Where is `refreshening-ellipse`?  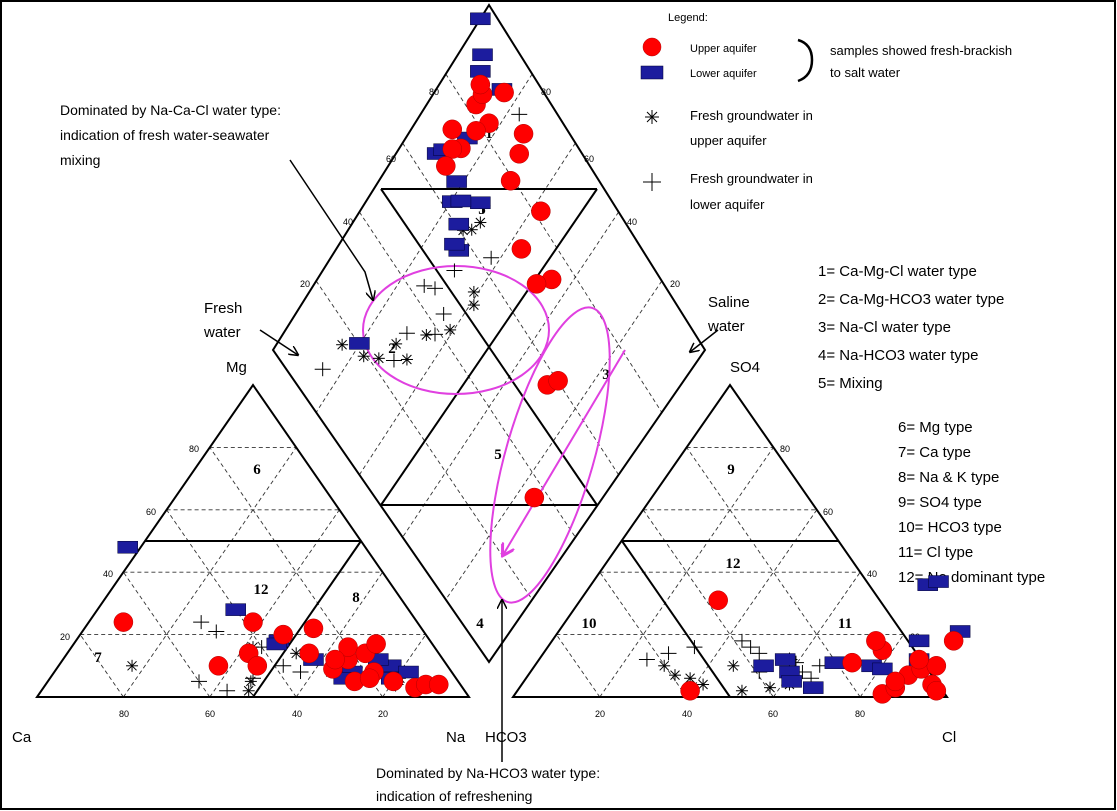 refreshening-ellipse is located at coordinates (550, 455).